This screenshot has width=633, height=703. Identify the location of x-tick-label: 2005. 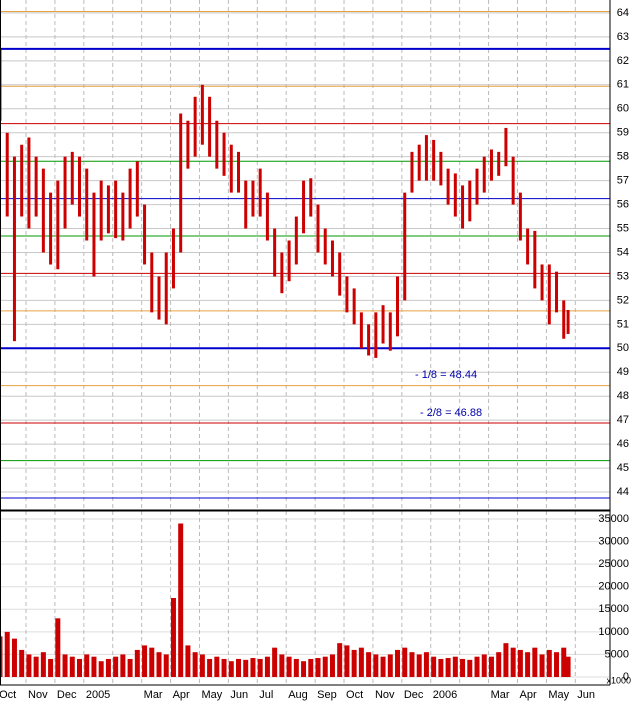
(98, 695).